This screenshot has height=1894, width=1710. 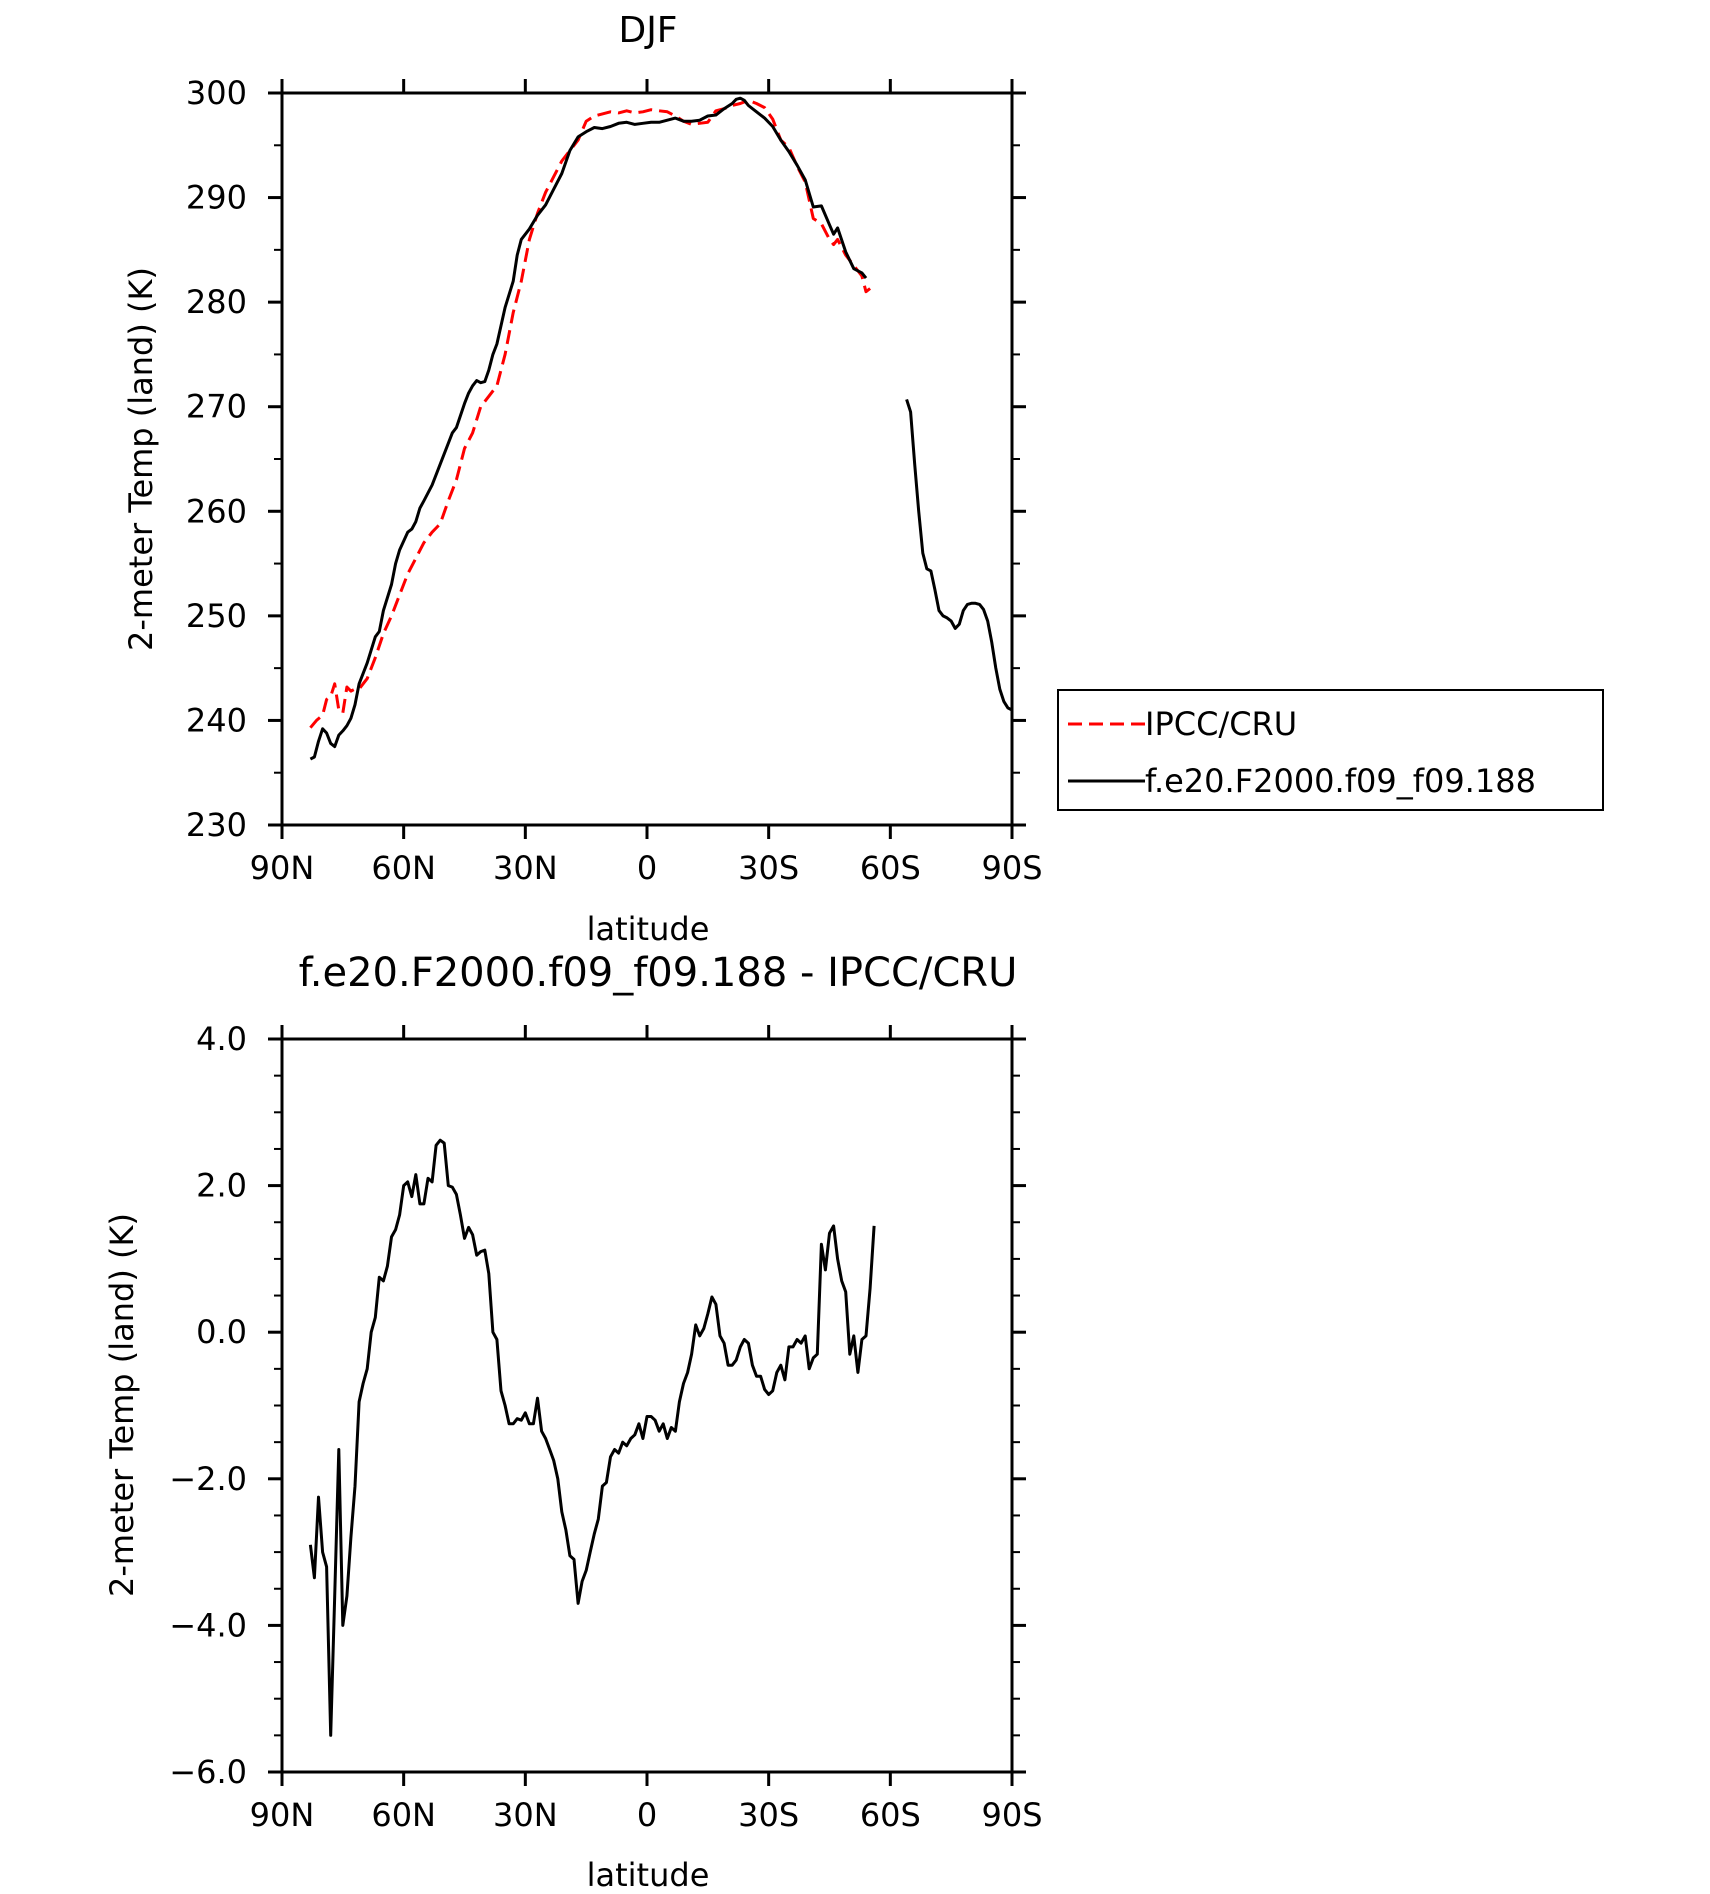 What do you see at coordinates (141, 459) in the screenshot?
I see `top-y-axis-label: 2-meter Temp (land) (K)` at bounding box center [141, 459].